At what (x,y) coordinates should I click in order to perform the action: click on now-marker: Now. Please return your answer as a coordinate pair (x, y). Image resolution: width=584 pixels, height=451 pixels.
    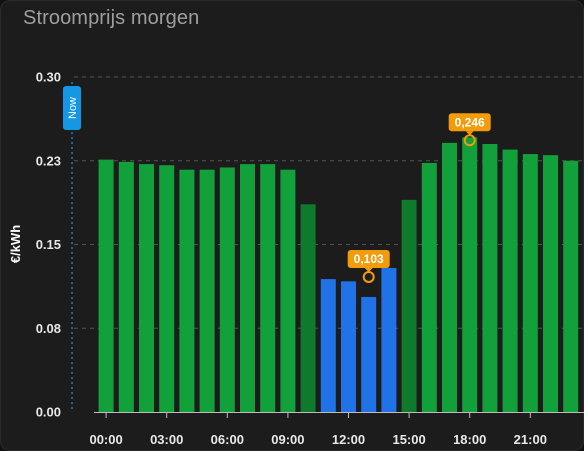
    Looking at the image, I should click on (72, 247).